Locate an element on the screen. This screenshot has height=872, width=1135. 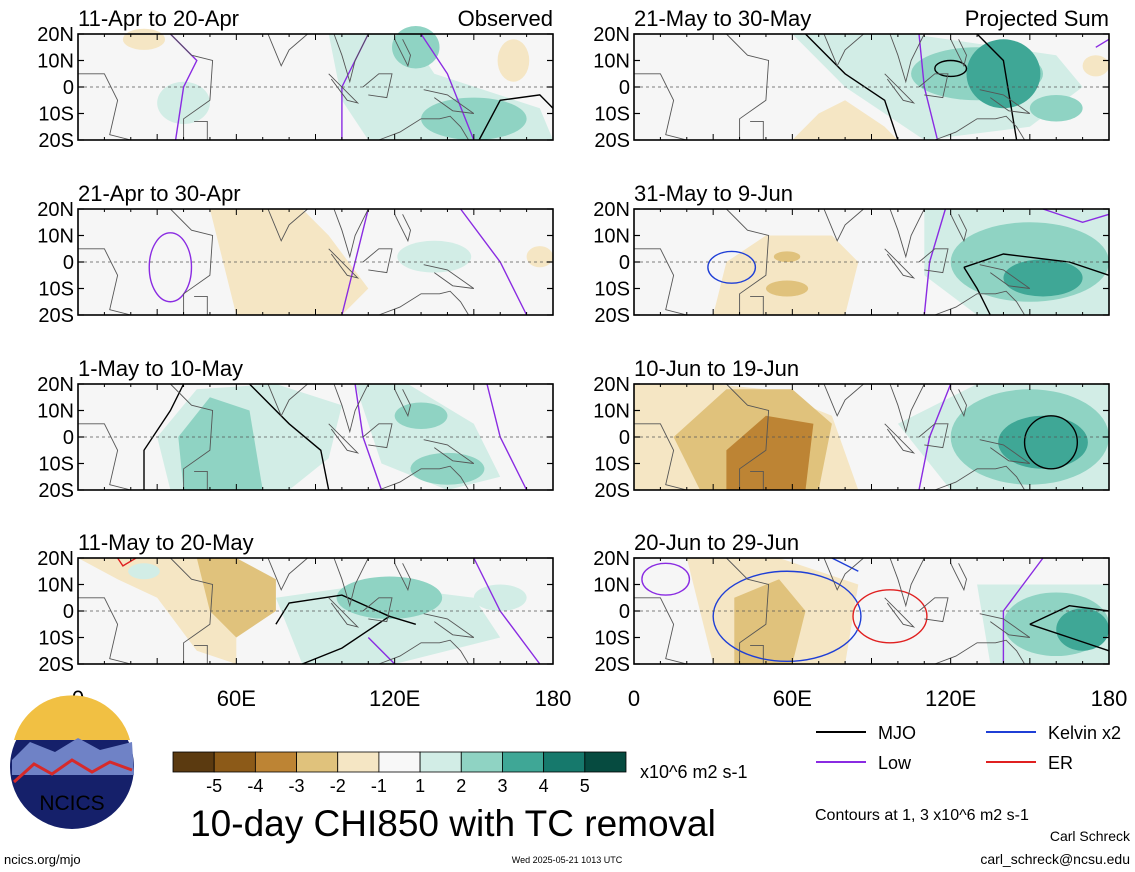
panel-period-label: 21-May to 30-May is located at coordinates (722, 18).